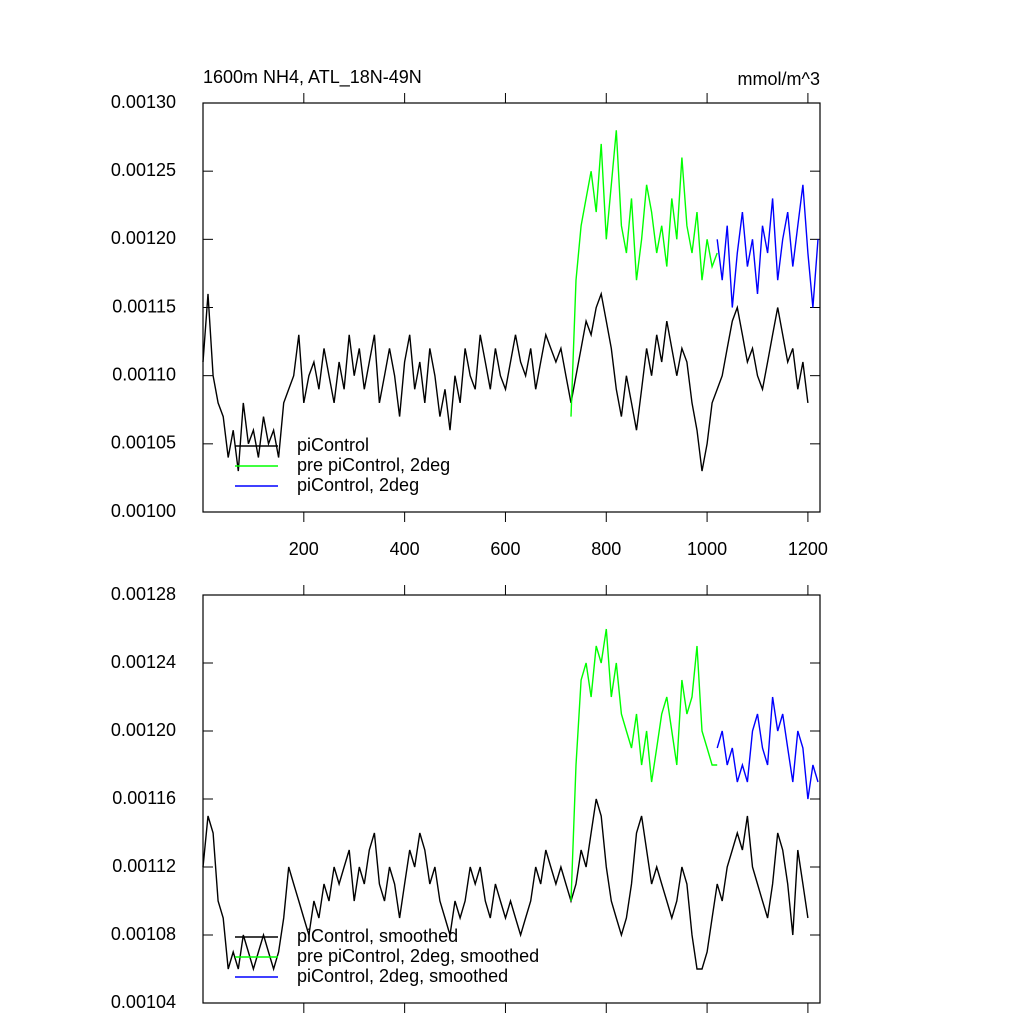 The width and height of the screenshot is (1024, 1024). What do you see at coordinates (143, 594) in the screenshot?
I see `y-tick-label: 0.00128` at bounding box center [143, 594].